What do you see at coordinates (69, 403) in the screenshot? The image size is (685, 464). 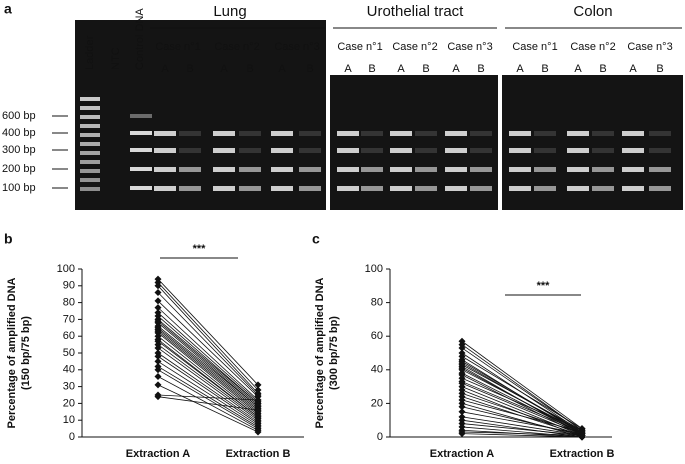 I see `y-tick-label: 20` at bounding box center [69, 403].